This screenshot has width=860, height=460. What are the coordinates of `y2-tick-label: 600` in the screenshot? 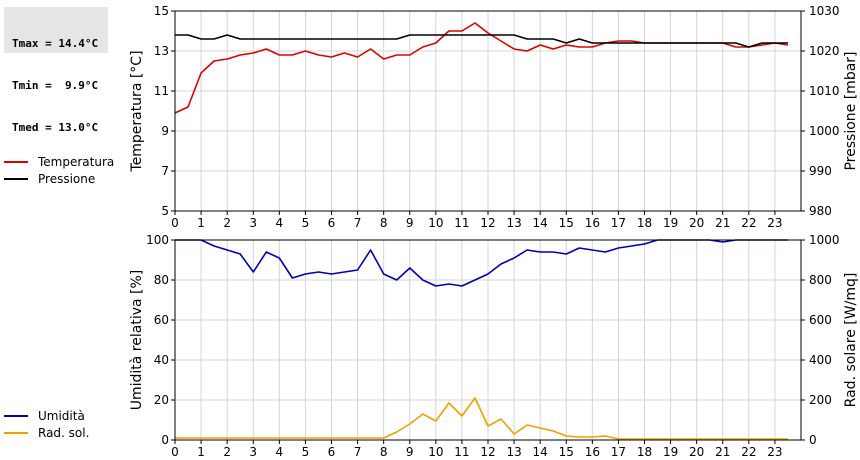 It's located at (820, 320).